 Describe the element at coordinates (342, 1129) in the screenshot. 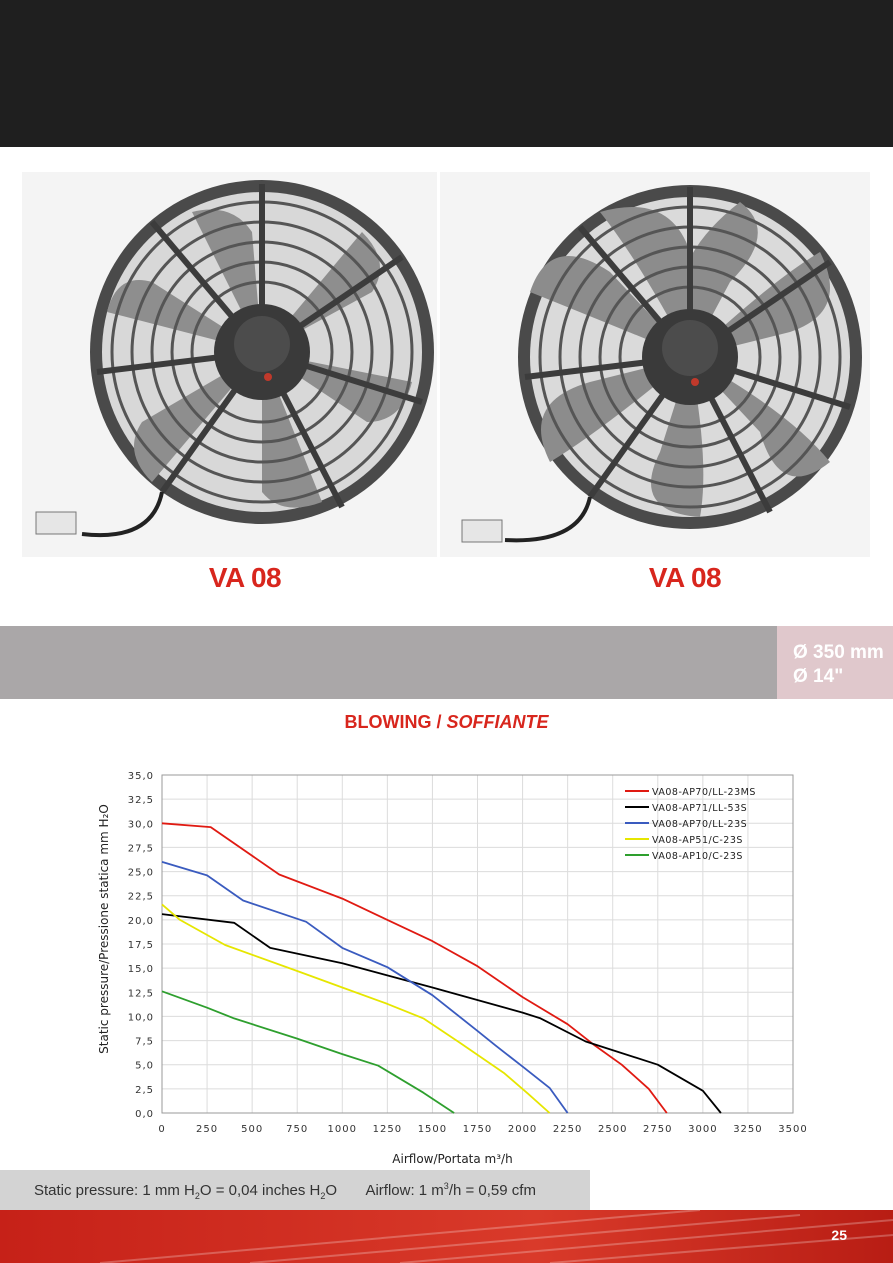

I see `x-tick-label: 1000` at that location.